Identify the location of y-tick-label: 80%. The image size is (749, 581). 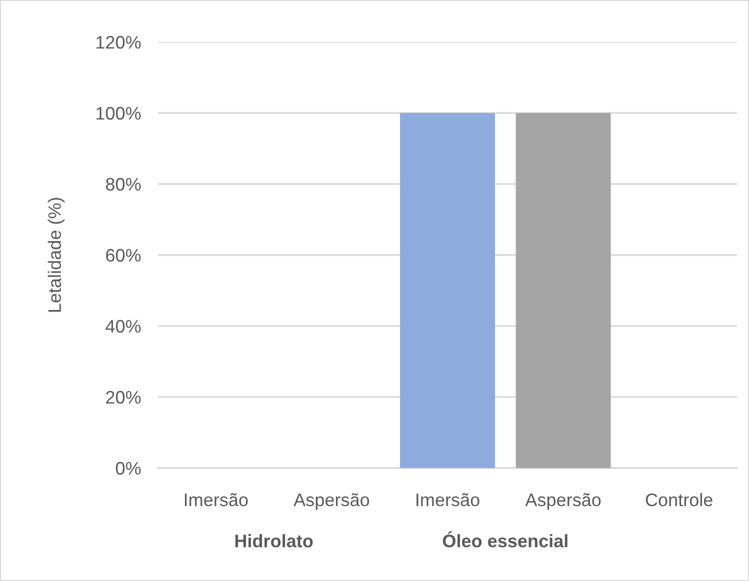
(123, 184).